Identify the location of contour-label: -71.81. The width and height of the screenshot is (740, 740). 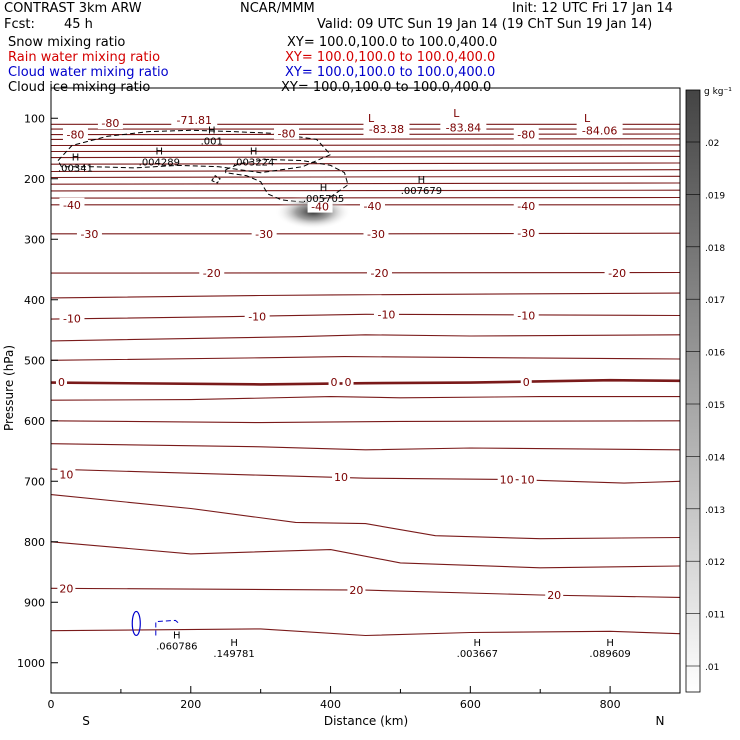
(194, 120).